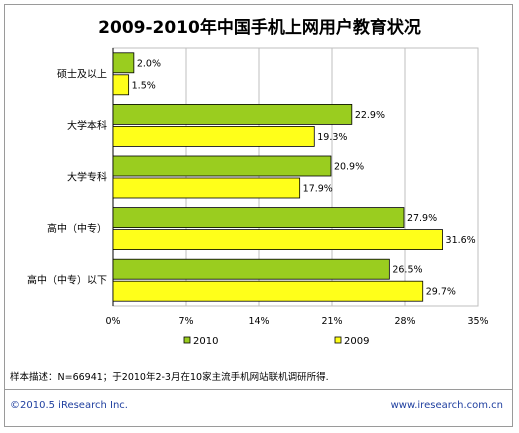 The width and height of the screenshot is (519, 433). I want to click on data-label-2010-2: 22.9%, so click(370, 115).